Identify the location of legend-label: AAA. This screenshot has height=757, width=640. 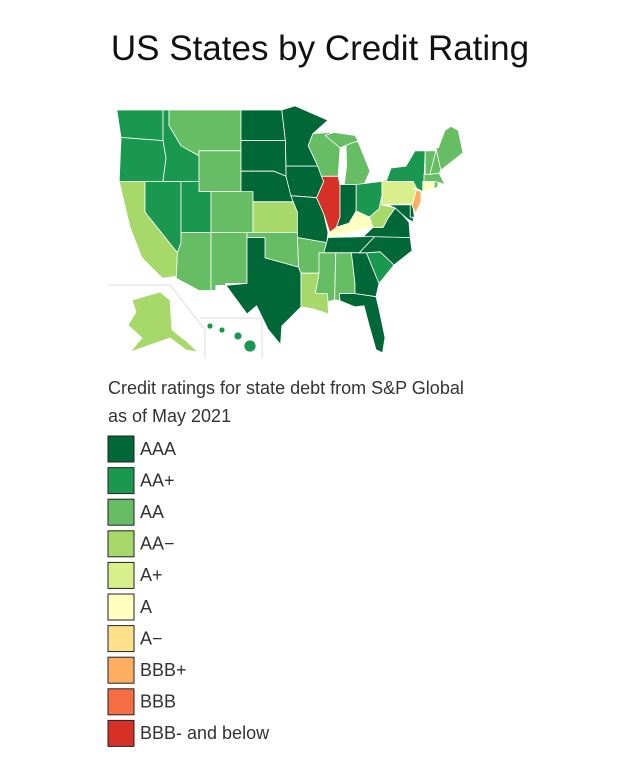
(158, 449).